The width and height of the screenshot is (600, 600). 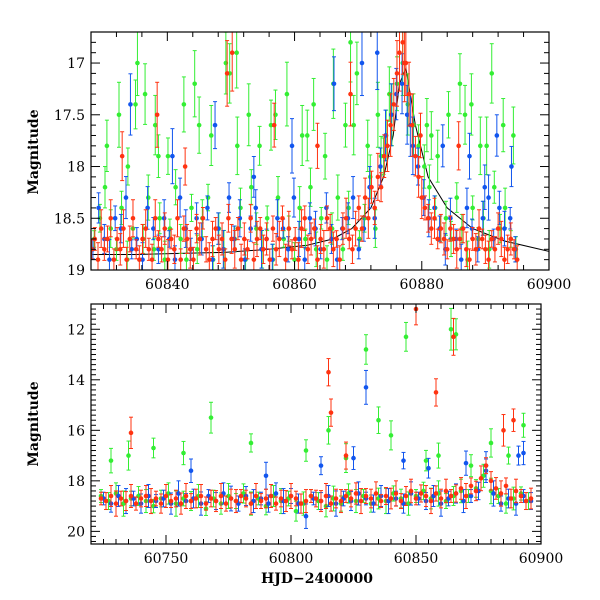 I want to click on bottom-y-tick-label: 16, so click(x=76, y=431).